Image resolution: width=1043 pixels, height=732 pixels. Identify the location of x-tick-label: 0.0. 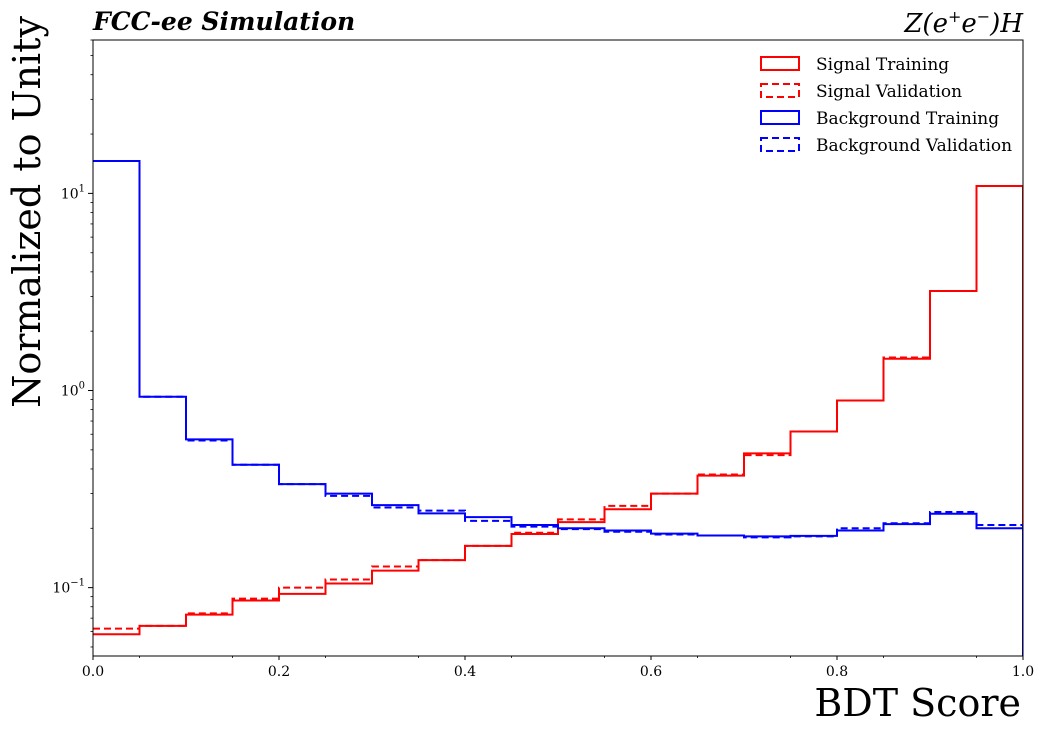
(93, 672).